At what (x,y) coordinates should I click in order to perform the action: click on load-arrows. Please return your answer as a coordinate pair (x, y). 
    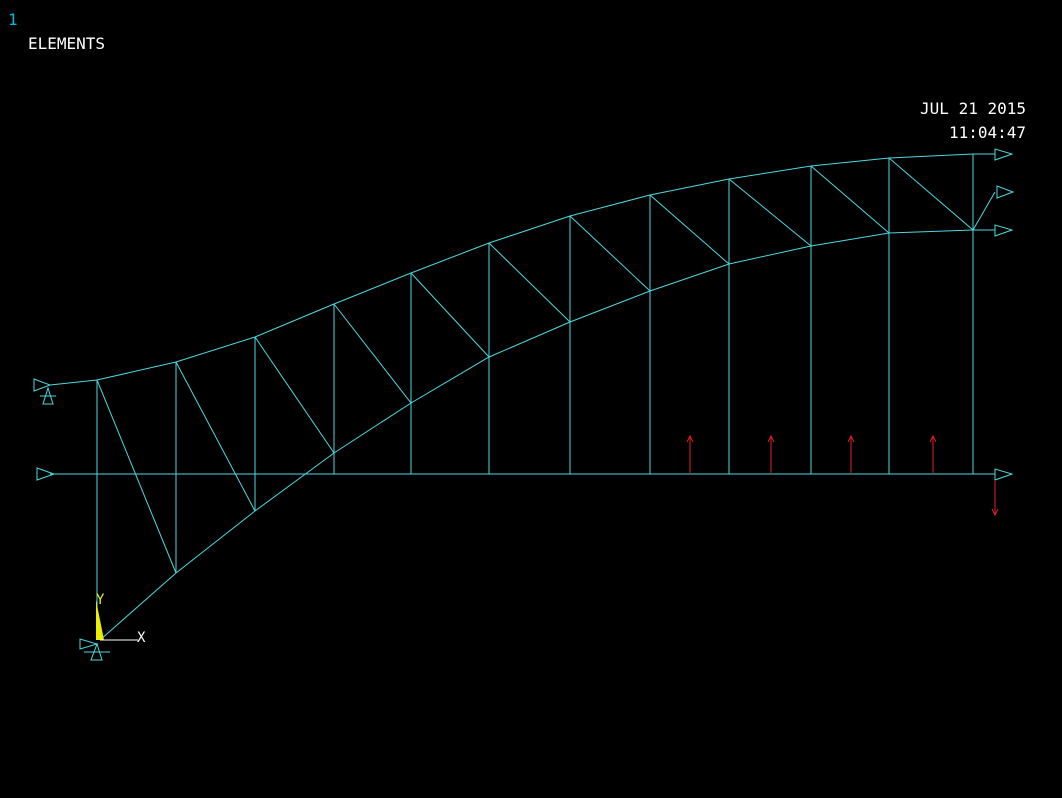
    Looking at the image, I should click on (842, 475).